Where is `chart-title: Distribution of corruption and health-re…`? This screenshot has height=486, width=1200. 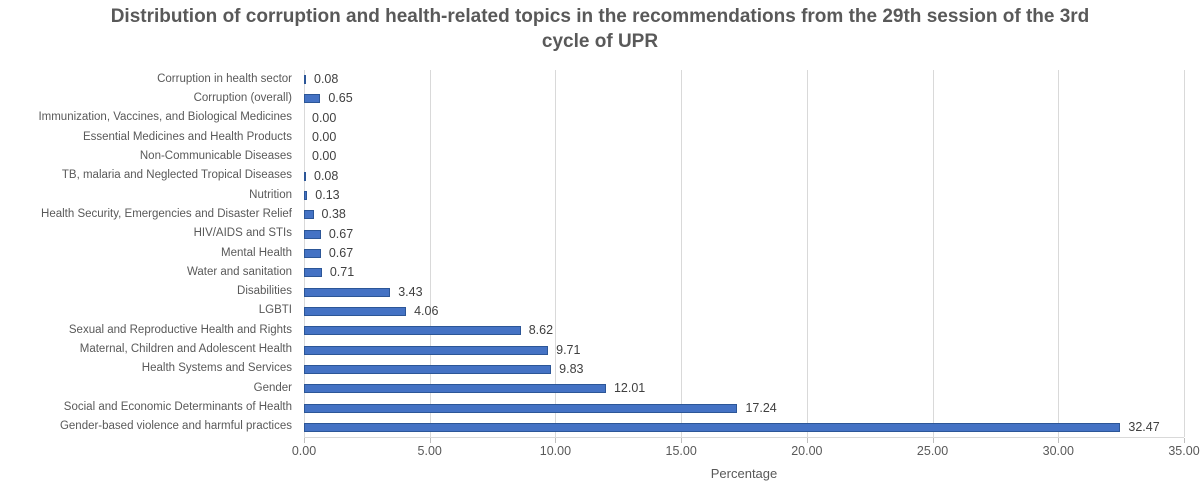
chart-title: Distribution of corruption and health-re… is located at coordinates (600, 29).